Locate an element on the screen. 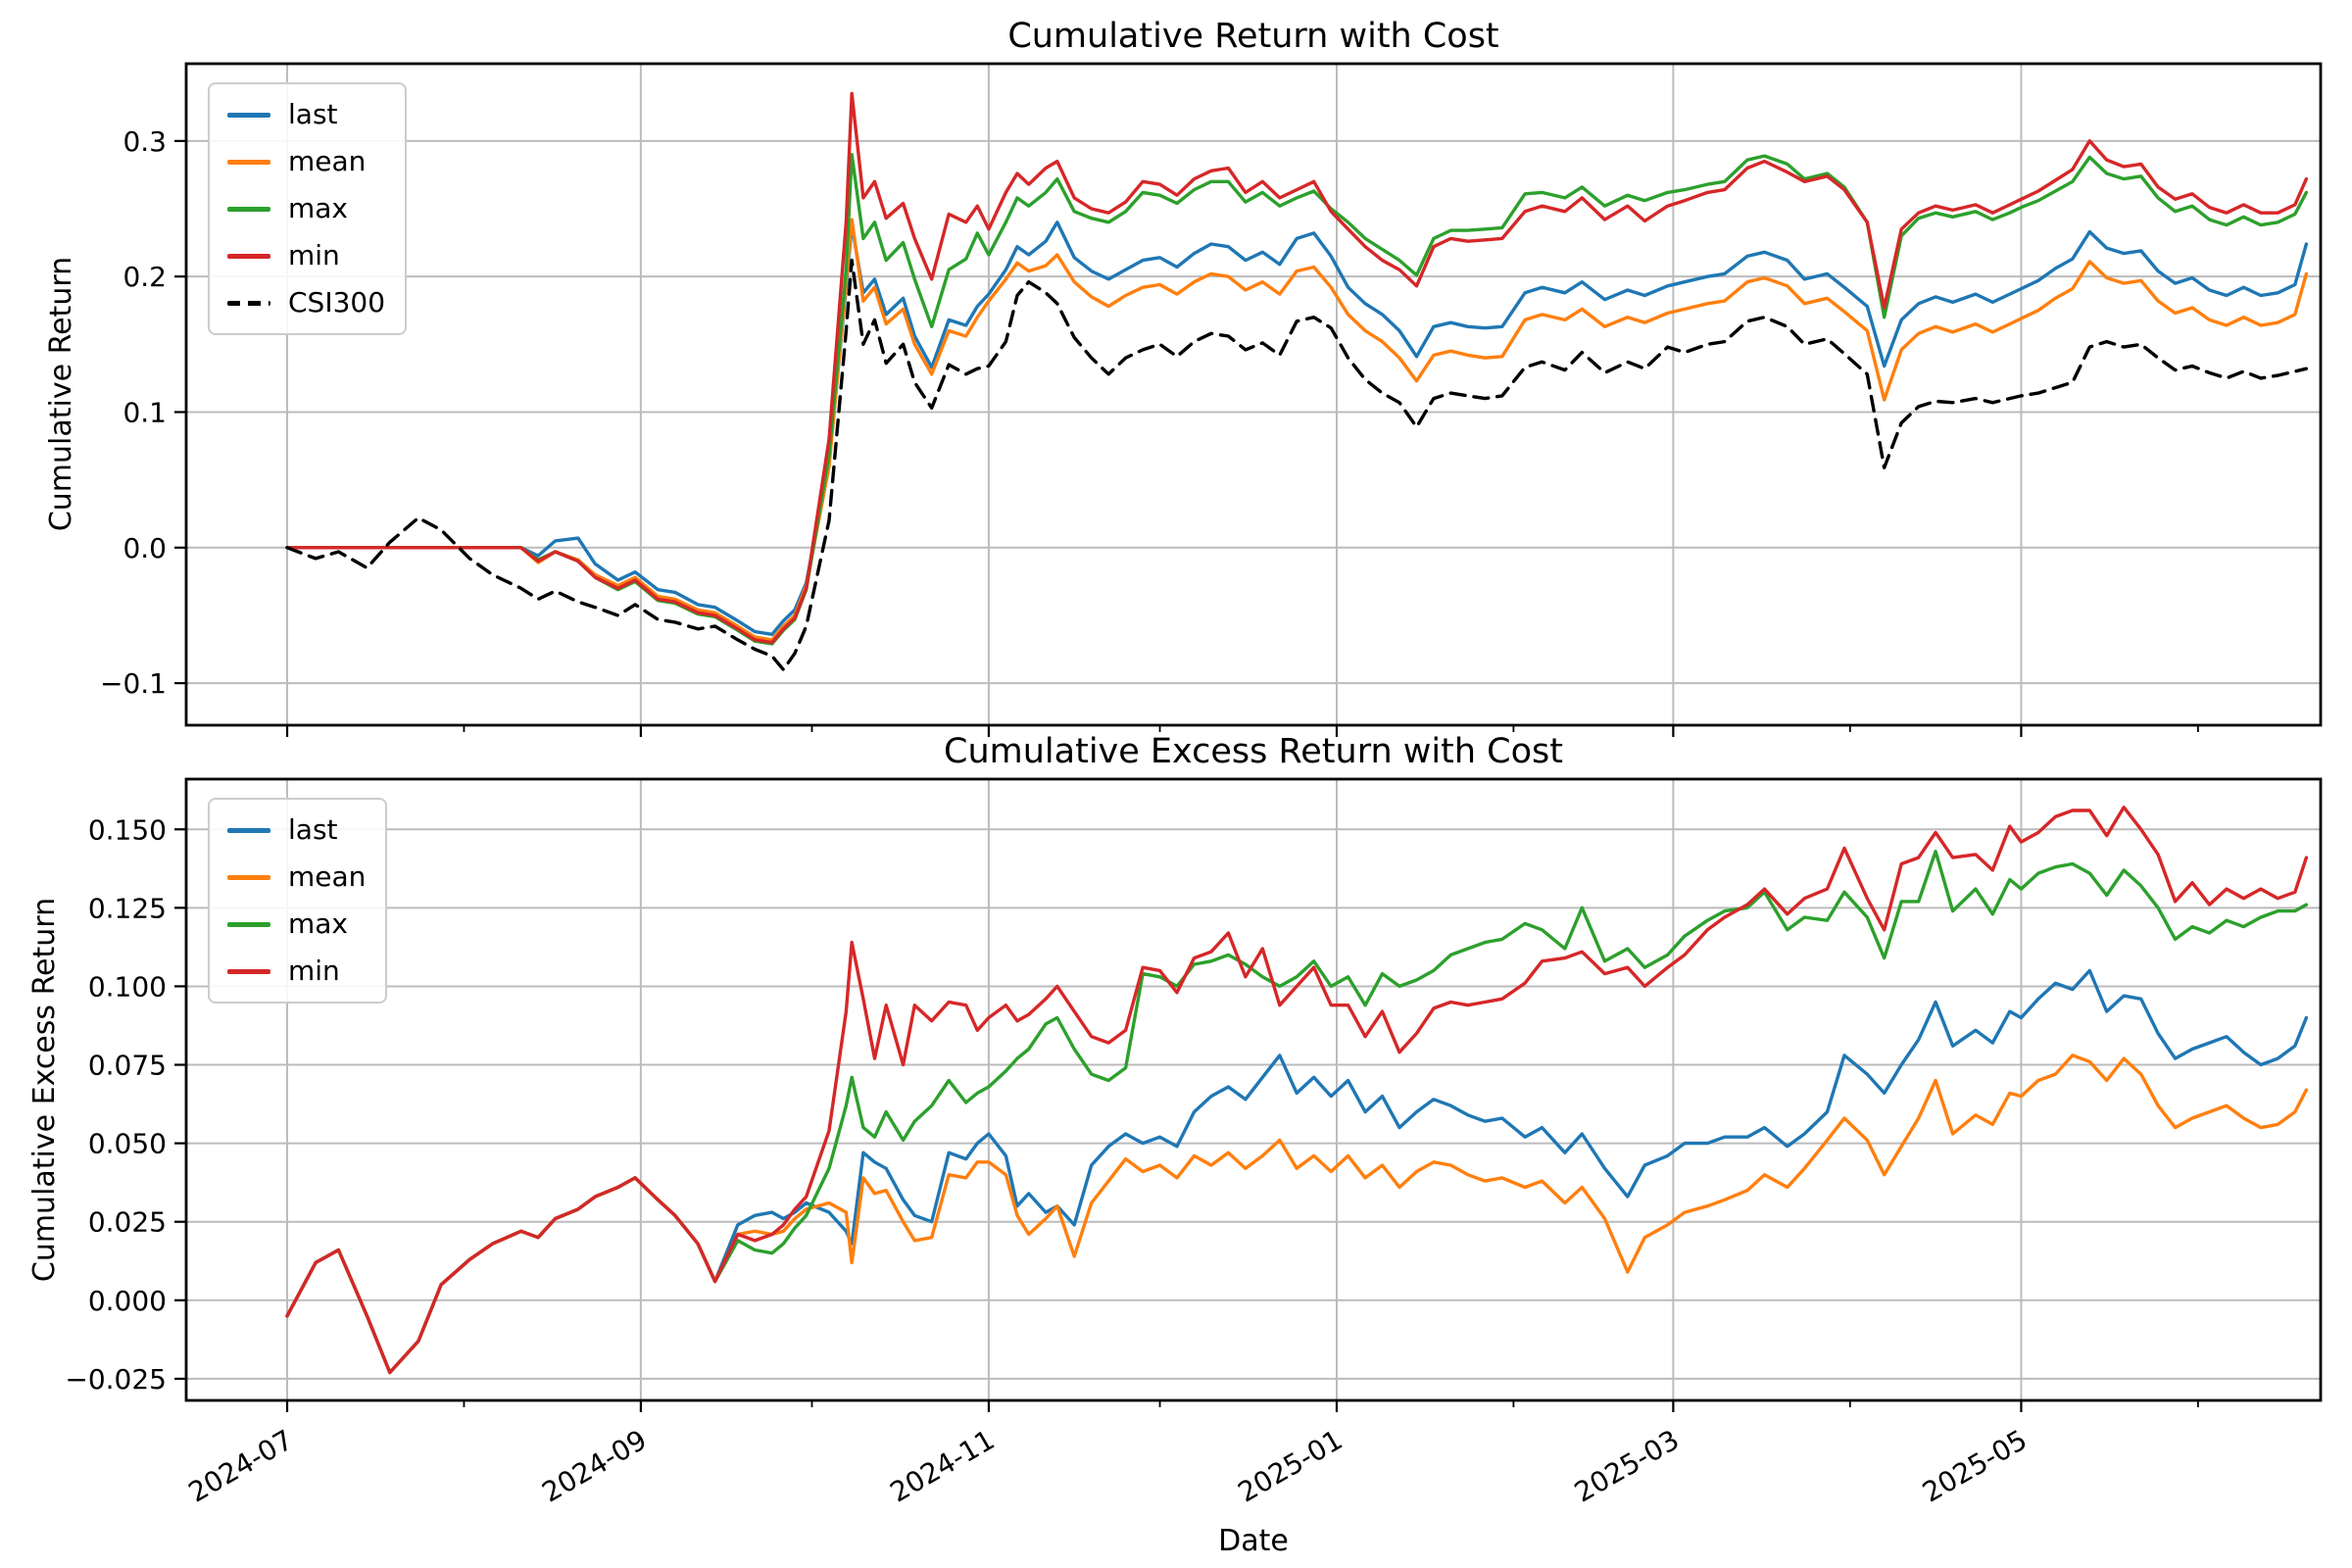 The width and height of the screenshot is (2352, 1568). top-chart-title: Cumulative Return with Cost is located at coordinates (1252, 36).